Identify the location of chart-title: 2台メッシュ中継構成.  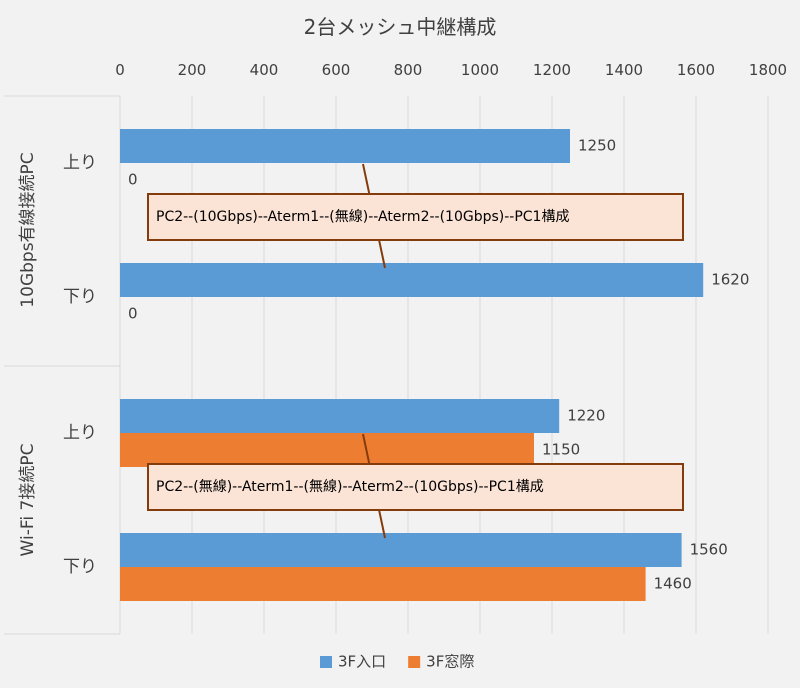
(400, 27).